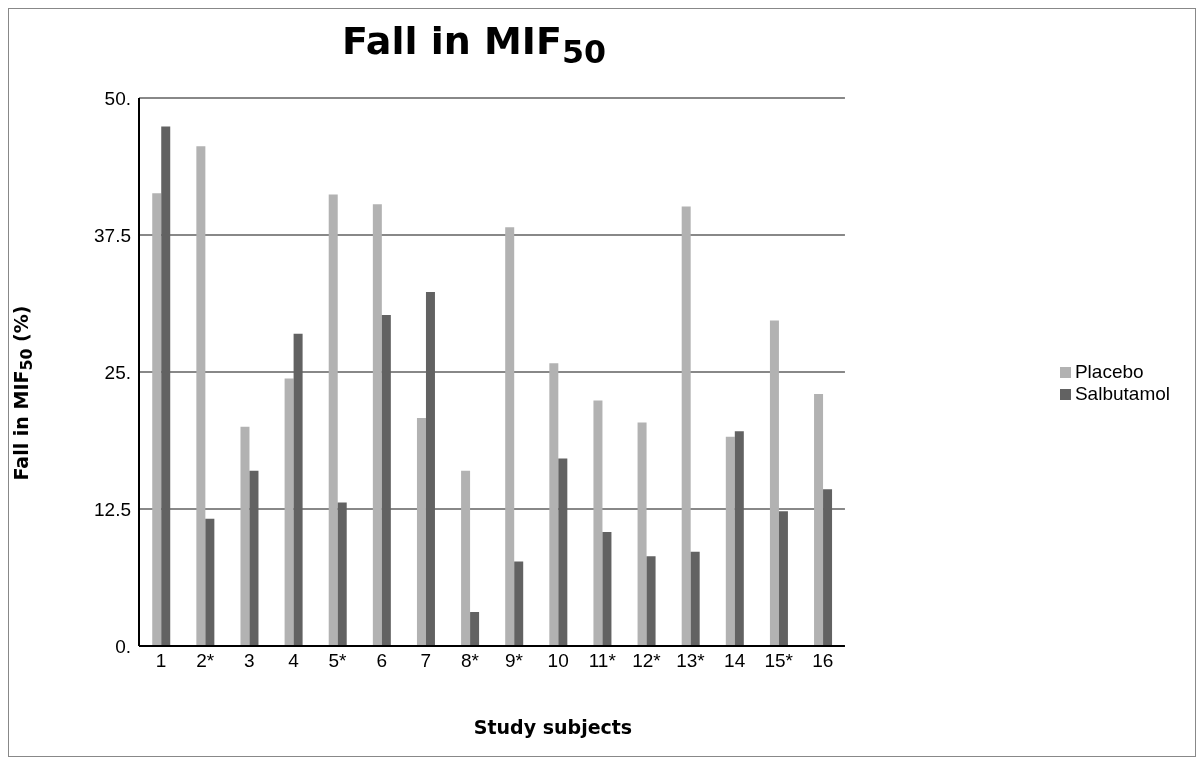 This screenshot has width=1204, height=765. I want to click on chart-title: Fall in MIF$_{50}$, so click(474, 44).